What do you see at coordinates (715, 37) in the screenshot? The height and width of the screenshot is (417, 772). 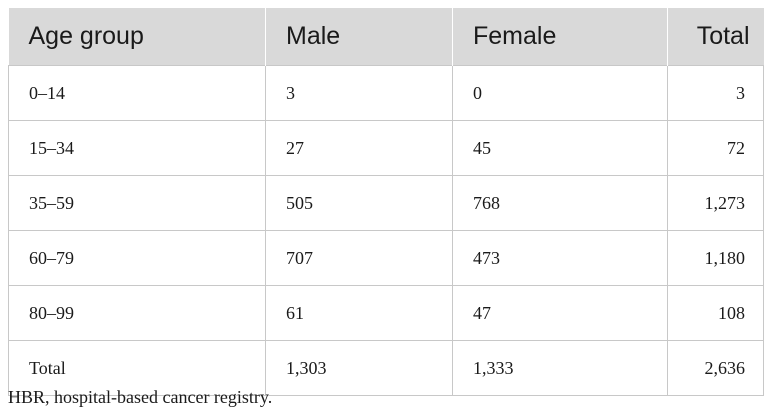 I see `header-total: Total` at bounding box center [715, 37].